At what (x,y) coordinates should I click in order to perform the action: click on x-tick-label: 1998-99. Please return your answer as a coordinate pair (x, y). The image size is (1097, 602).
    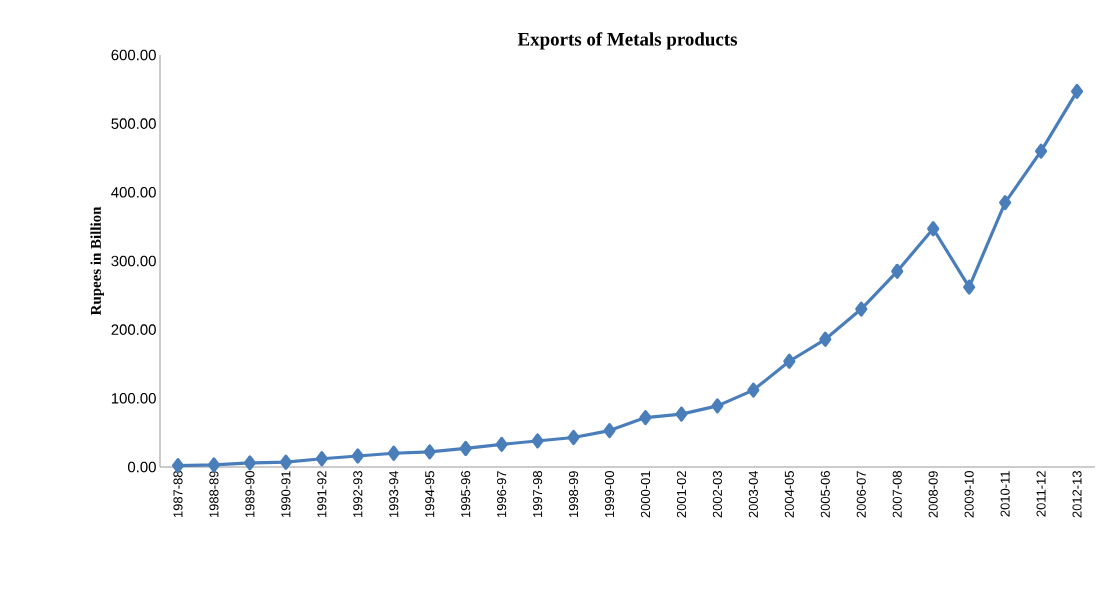
    Looking at the image, I should click on (573, 494).